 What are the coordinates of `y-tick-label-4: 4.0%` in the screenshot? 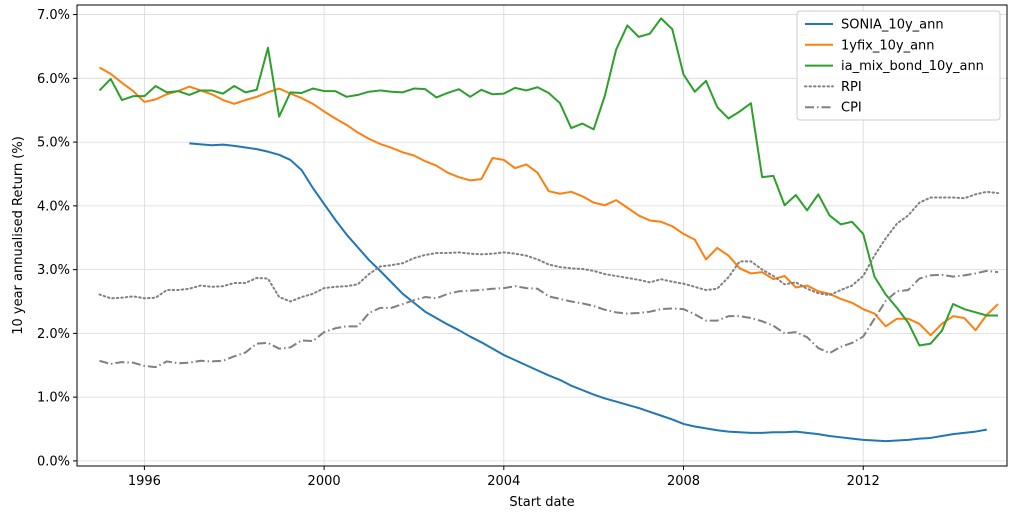 It's located at (53, 206).